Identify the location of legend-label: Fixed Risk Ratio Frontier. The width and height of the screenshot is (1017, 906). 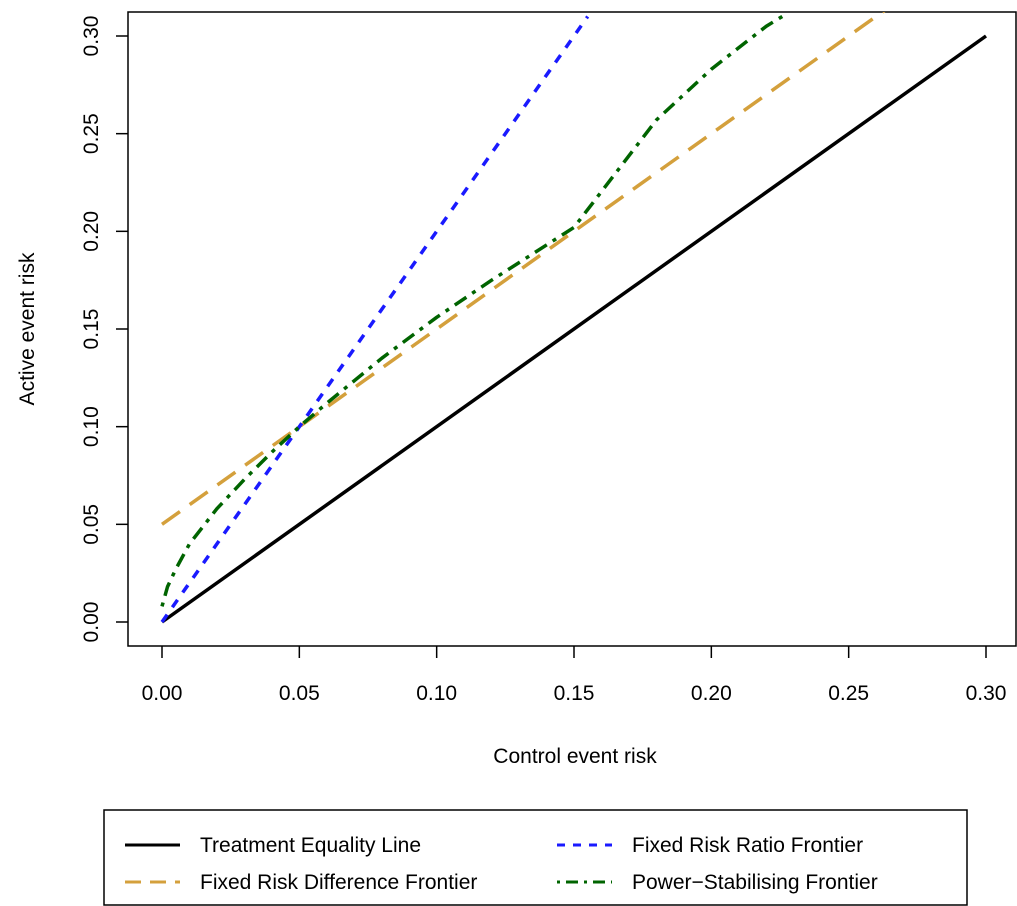
(747, 845).